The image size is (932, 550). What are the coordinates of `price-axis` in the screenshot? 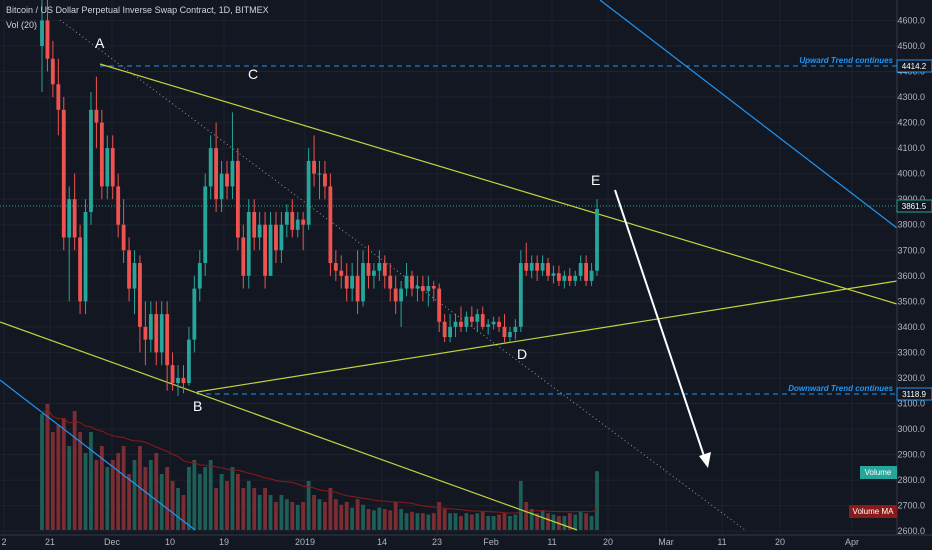 It's located at (914, 267).